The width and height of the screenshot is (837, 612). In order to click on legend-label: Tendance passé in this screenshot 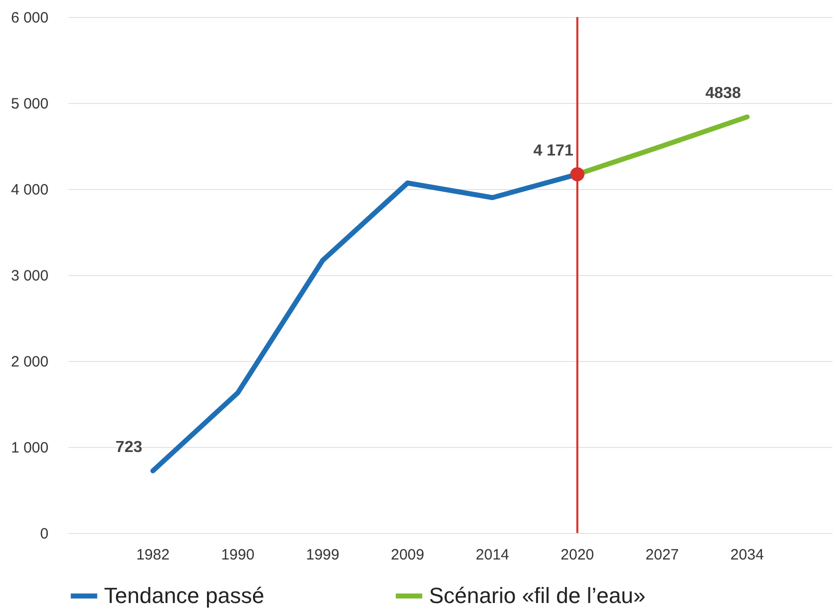, I will do `click(184, 595)`.